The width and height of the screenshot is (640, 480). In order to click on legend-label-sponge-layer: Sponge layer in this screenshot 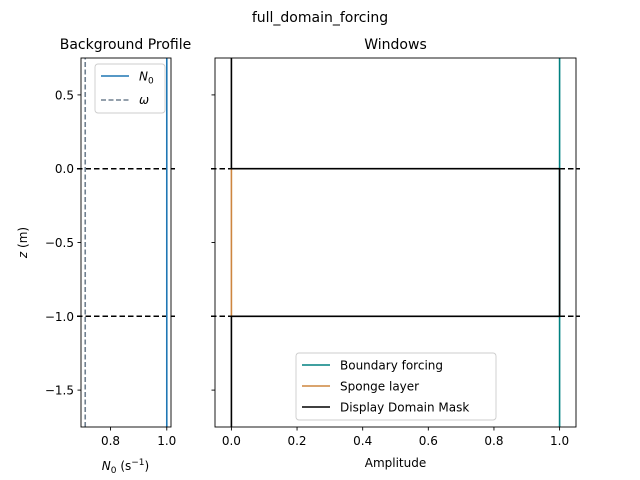, I will do `click(379, 387)`.